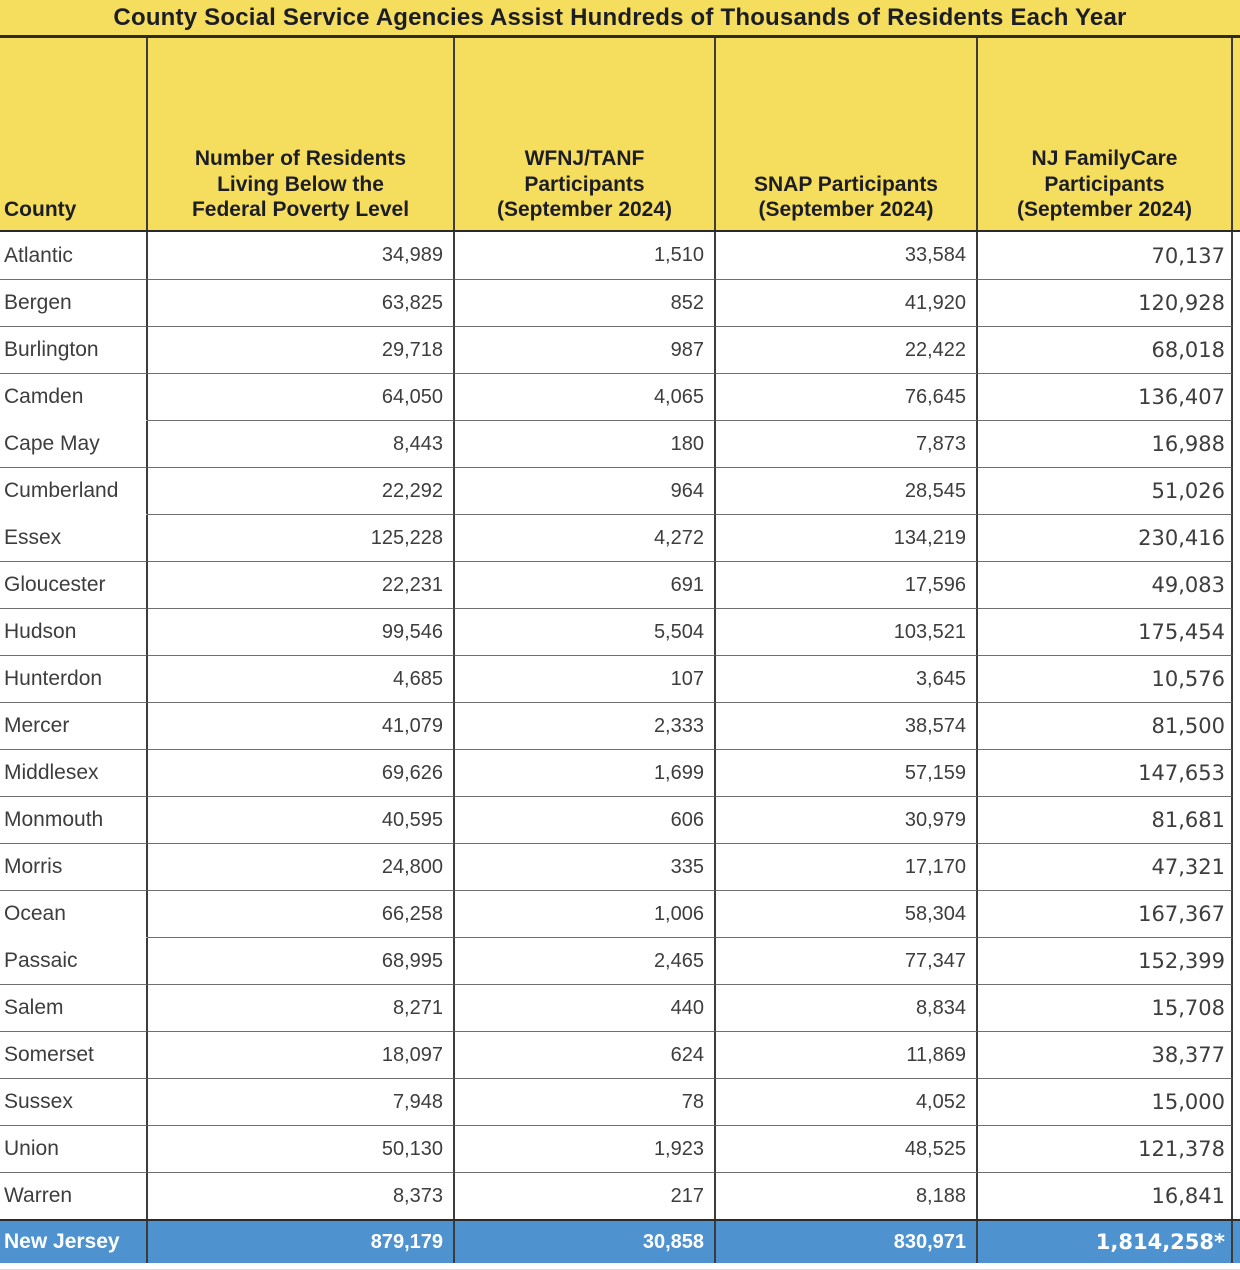 This screenshot has width=1240, height=1270. Describe the element at coordinates (74, 772) in the screenshot. I see `county-cell: Middlesex` at that location.